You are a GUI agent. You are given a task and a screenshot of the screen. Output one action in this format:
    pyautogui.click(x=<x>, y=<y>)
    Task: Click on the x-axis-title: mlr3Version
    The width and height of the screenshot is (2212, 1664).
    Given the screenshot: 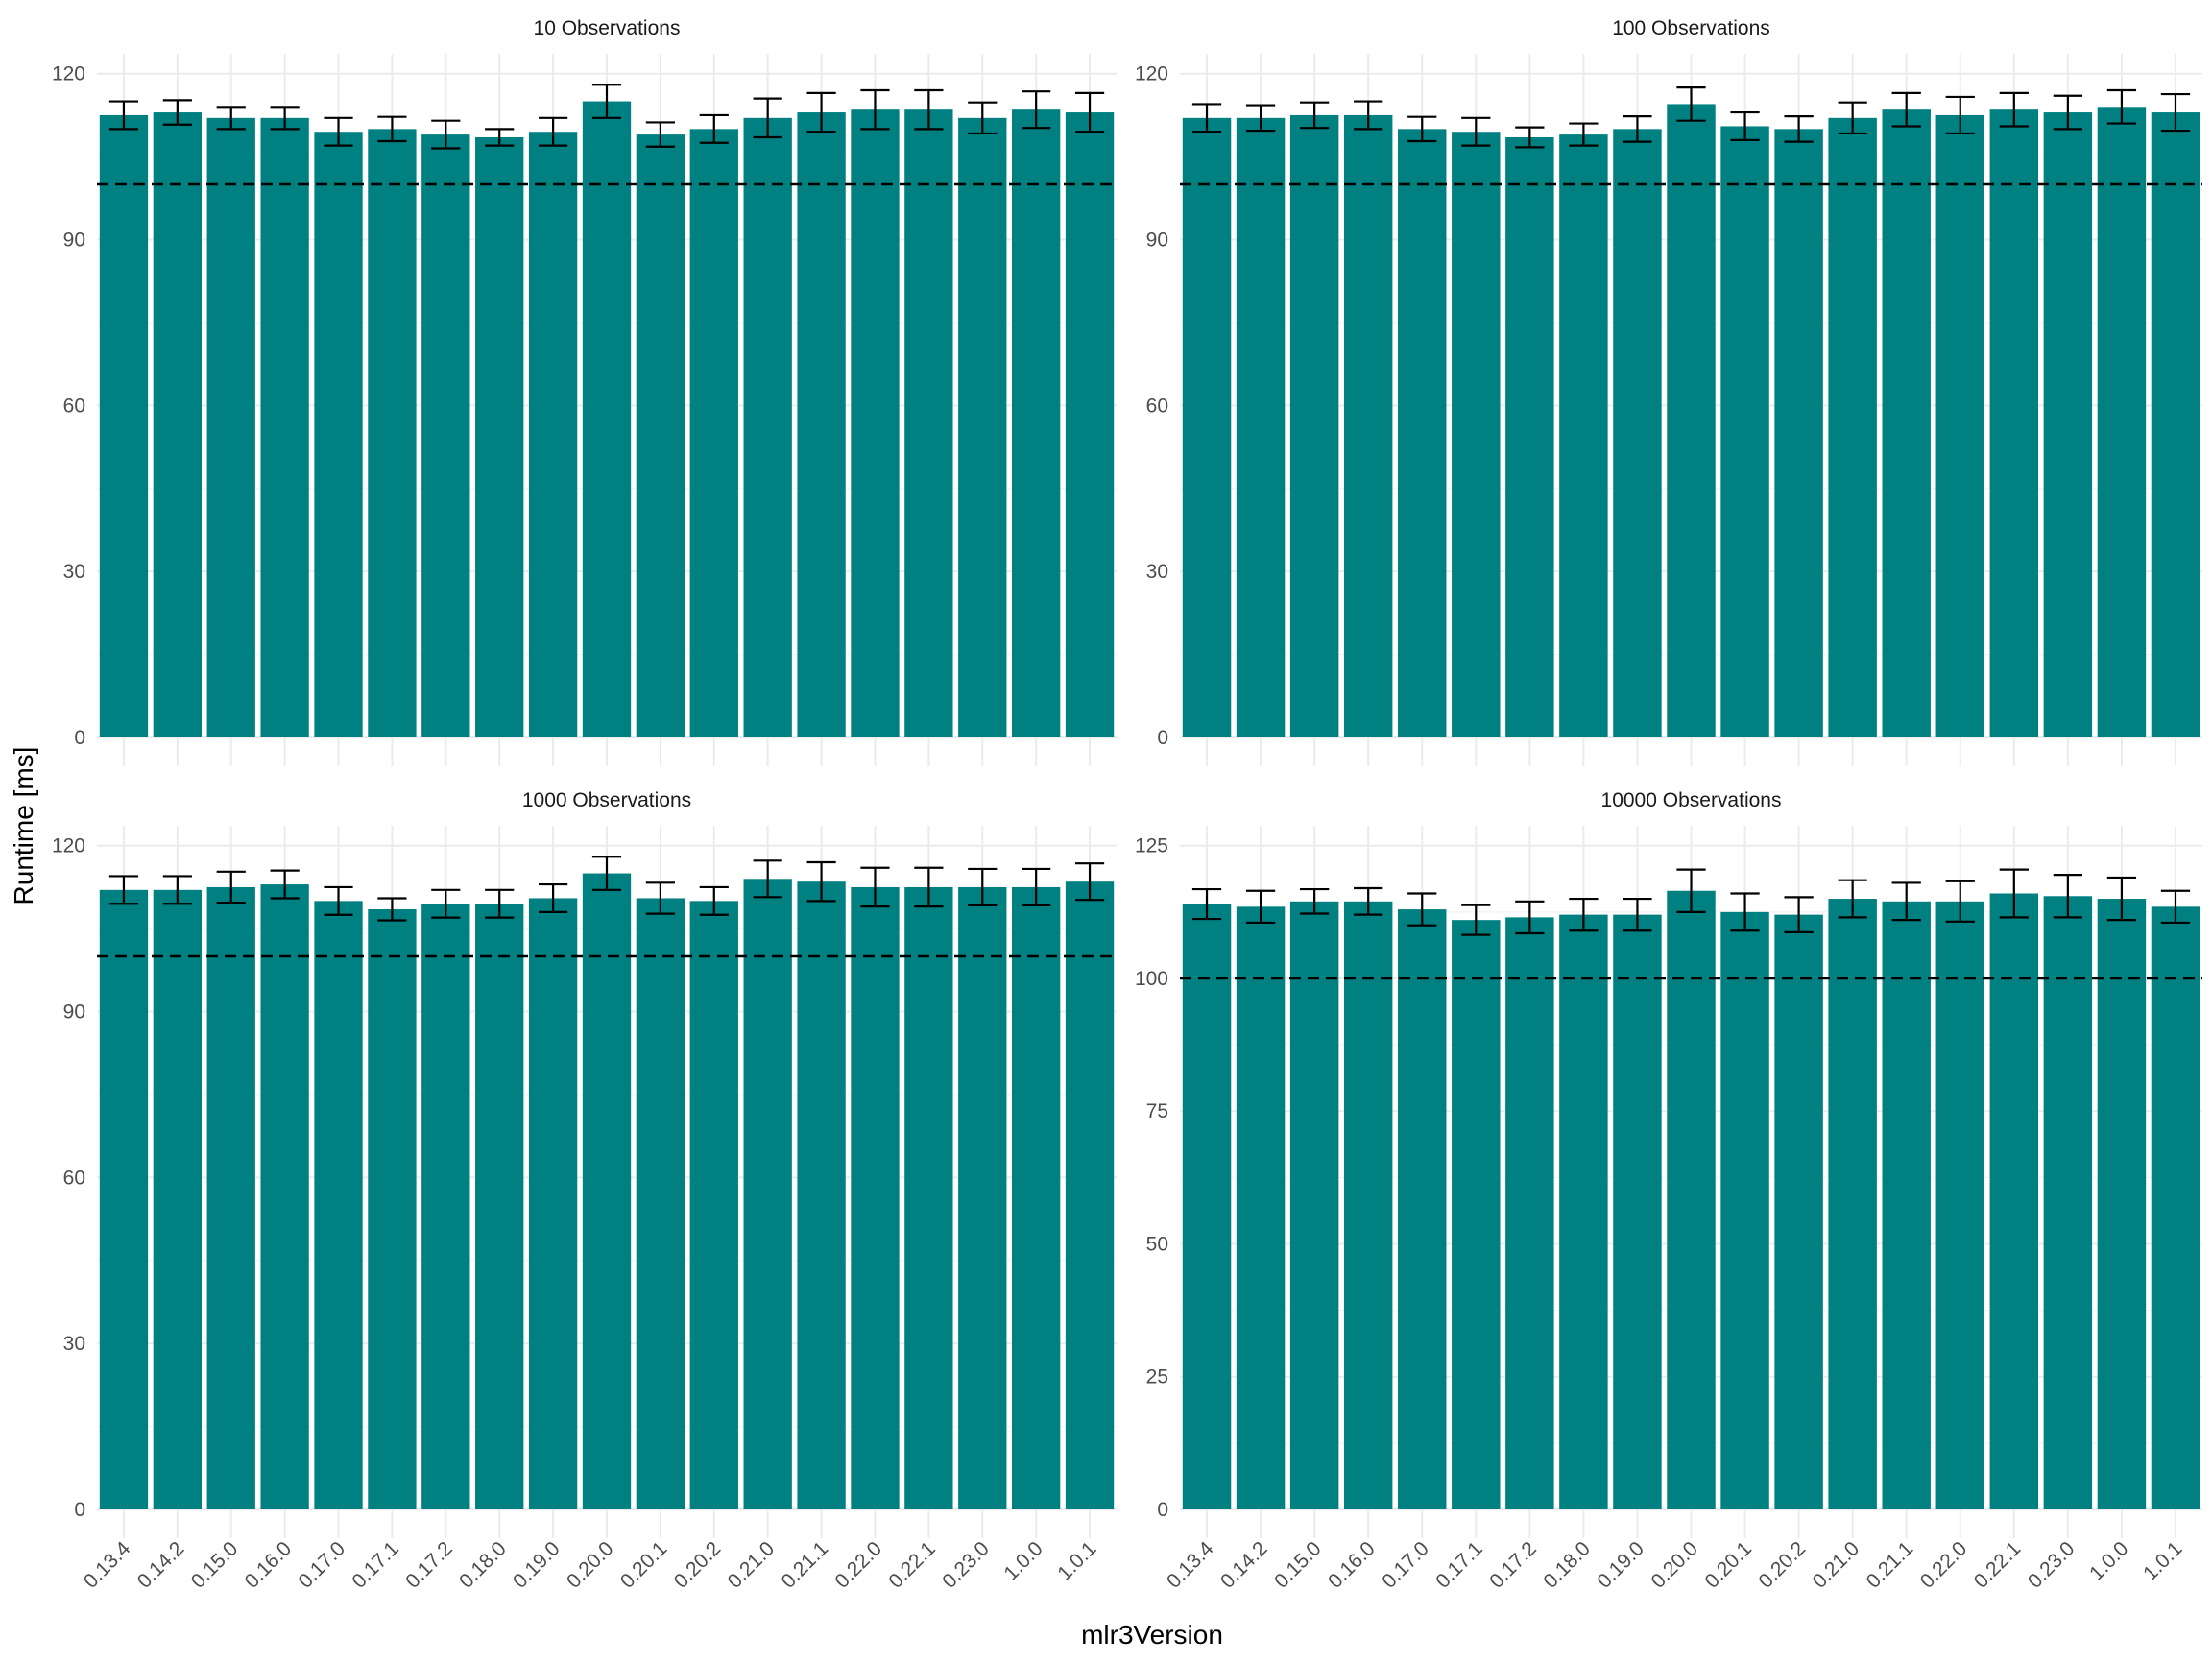 What is the action you would take?
    pyautogui.click(x=1152, y=1635)
    